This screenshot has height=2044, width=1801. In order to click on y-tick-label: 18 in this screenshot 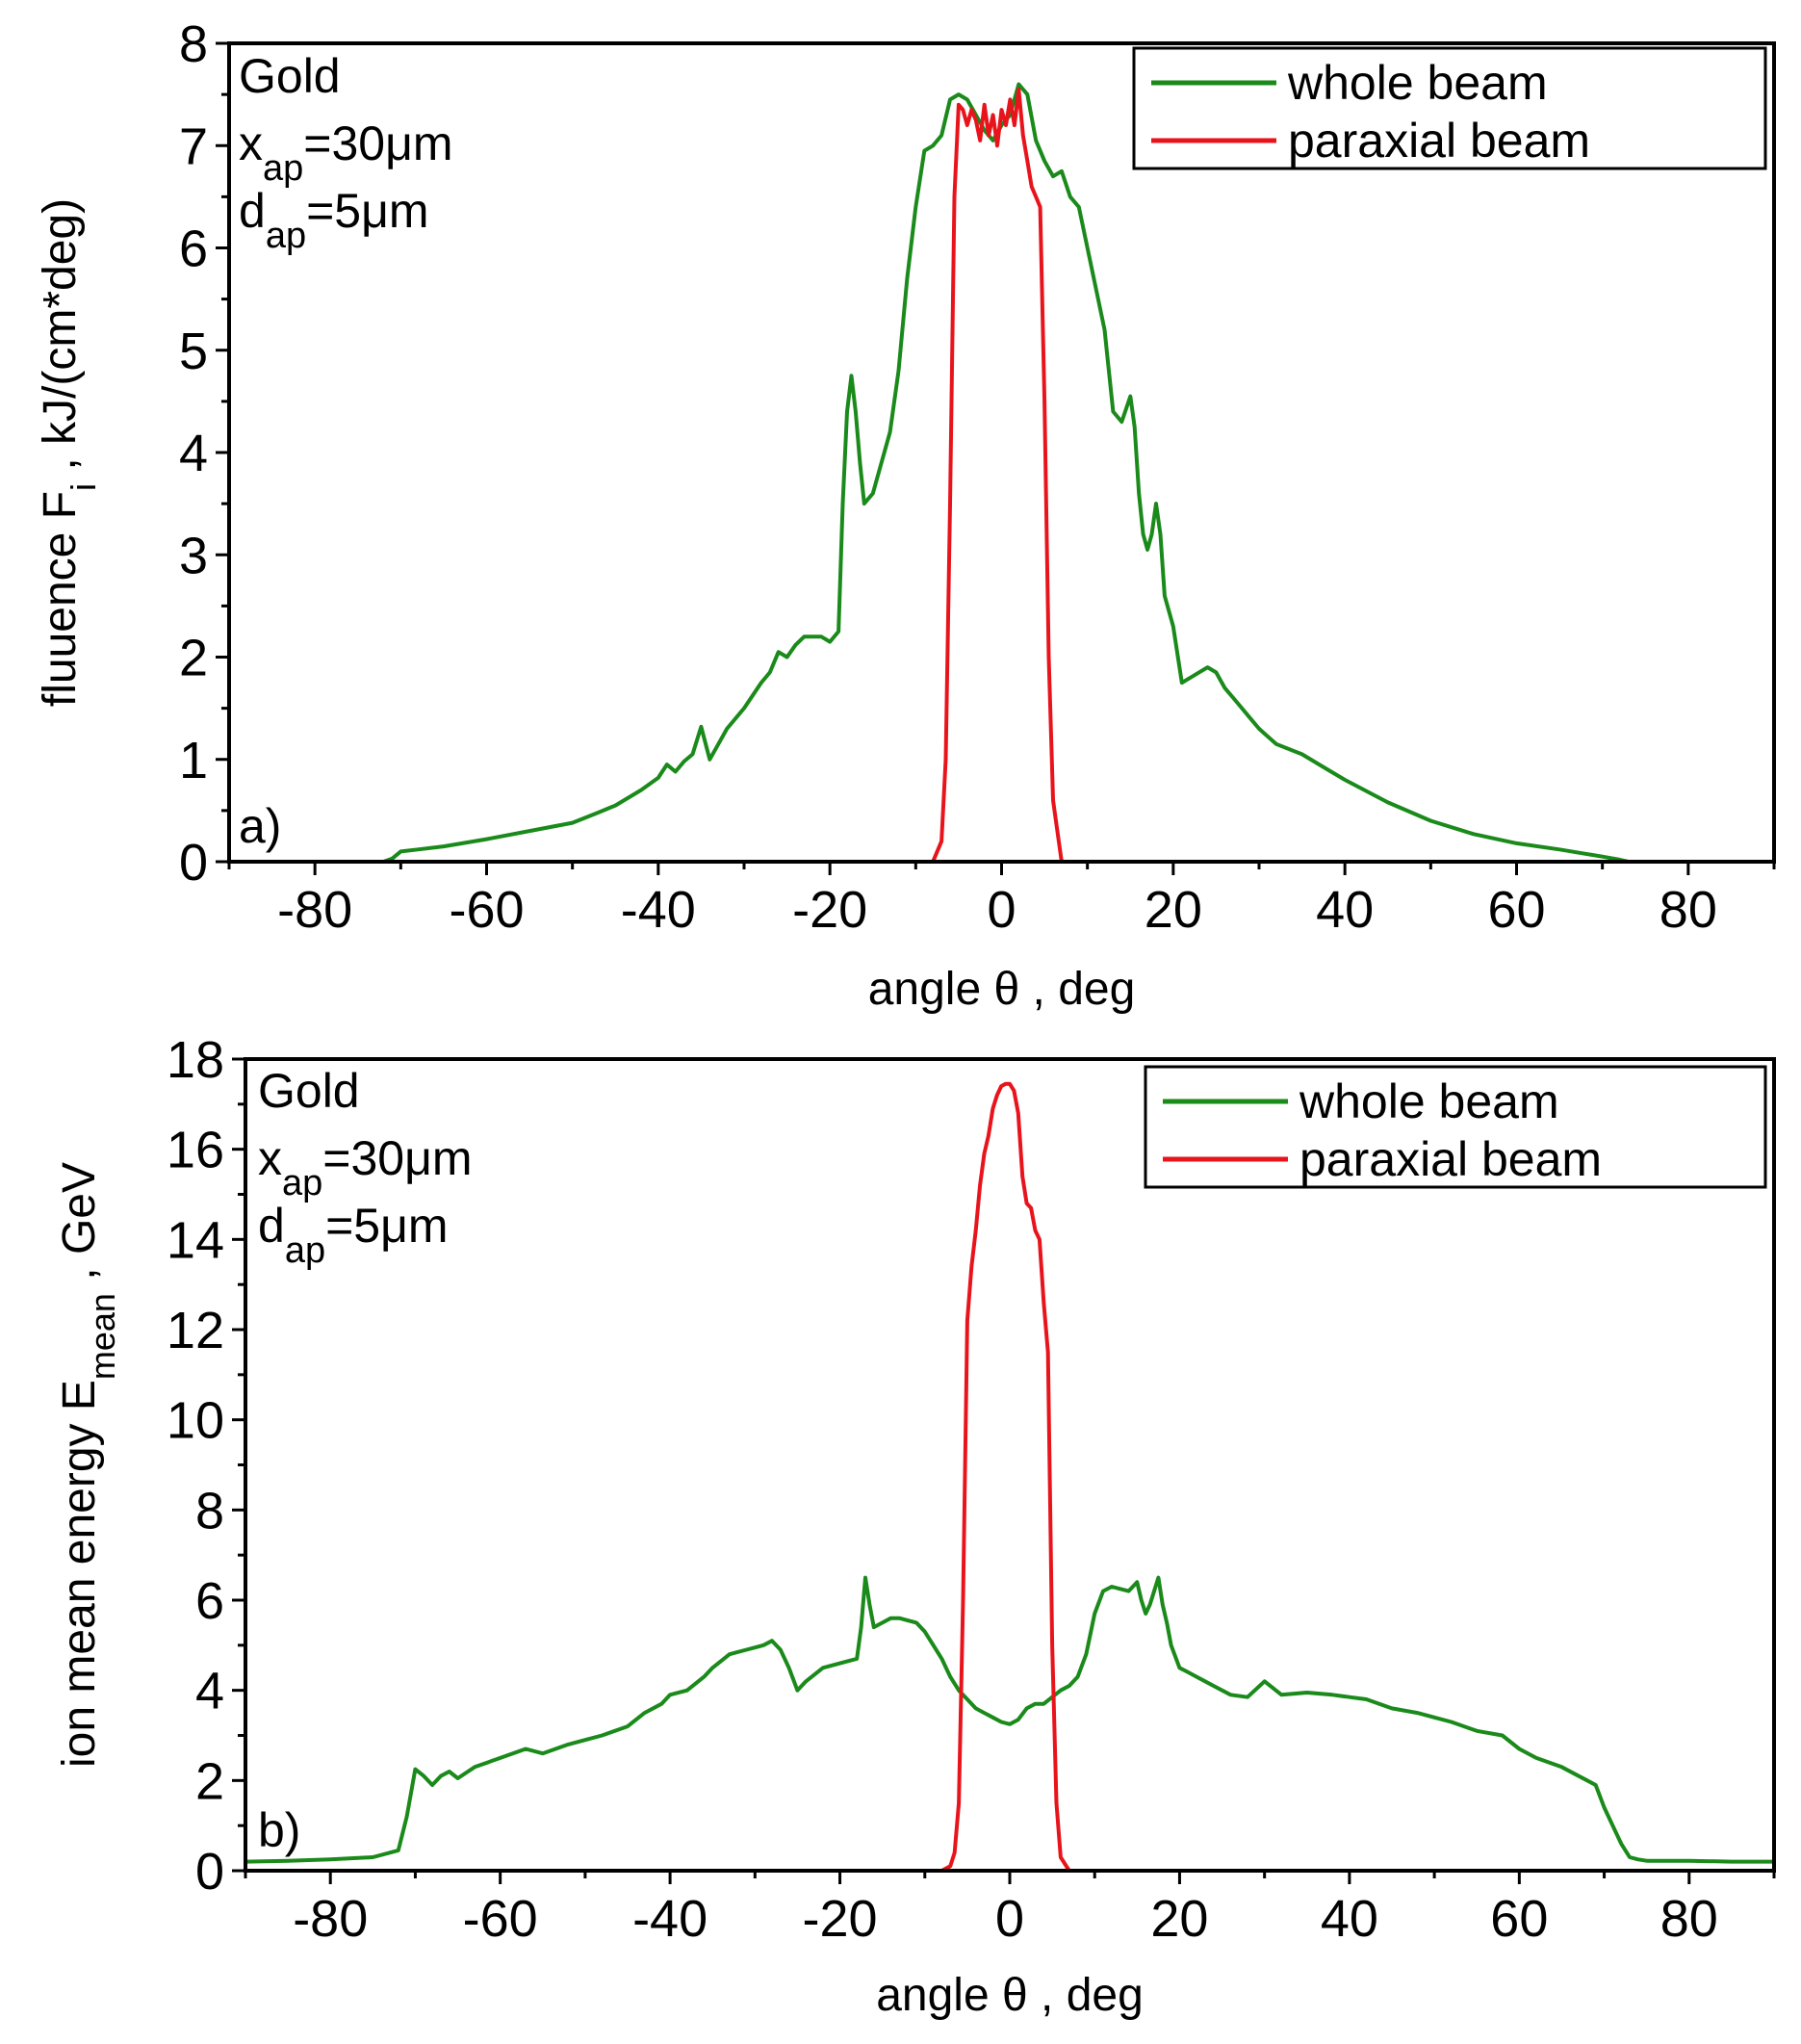, I will do `click(195, 1060)`.